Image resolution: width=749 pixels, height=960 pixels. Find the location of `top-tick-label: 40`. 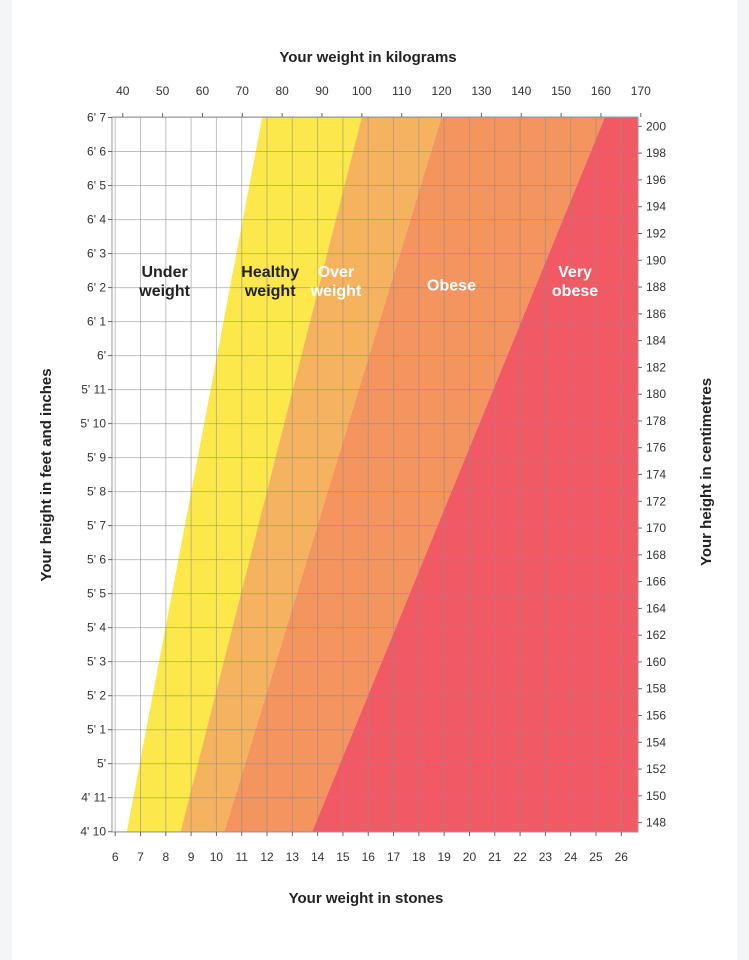

top-tick-label: 40 is located at coordinates (123, 91).